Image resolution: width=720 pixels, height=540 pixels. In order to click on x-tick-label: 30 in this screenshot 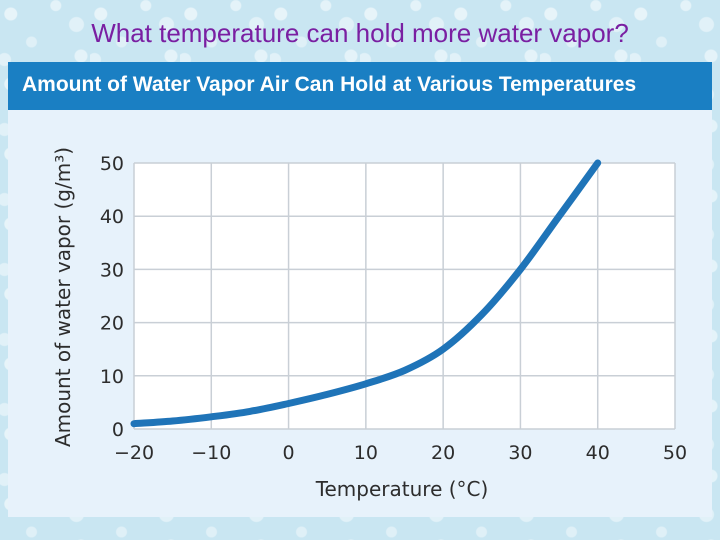, I will do `click(520, 453)`.